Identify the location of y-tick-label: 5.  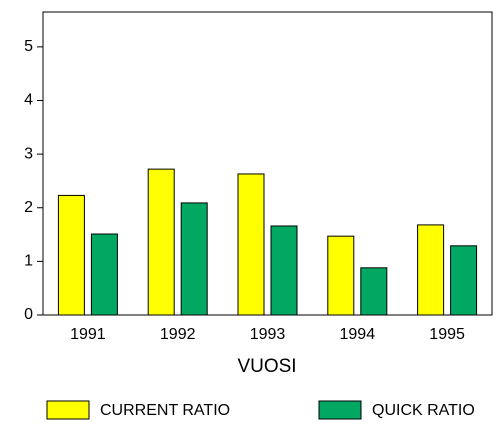
(28, 46).